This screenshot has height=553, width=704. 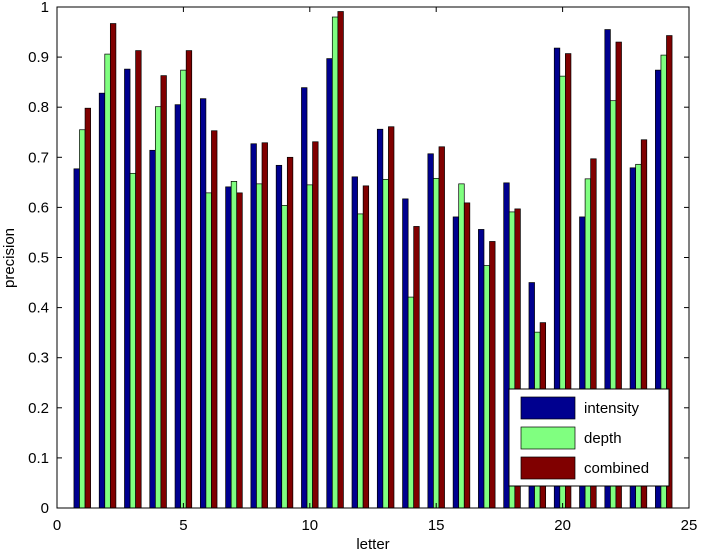 What do you see at coordinates (689, 525) in the screenshot?
I see `x-tick-label: 25` at bounding box center [689, 525].